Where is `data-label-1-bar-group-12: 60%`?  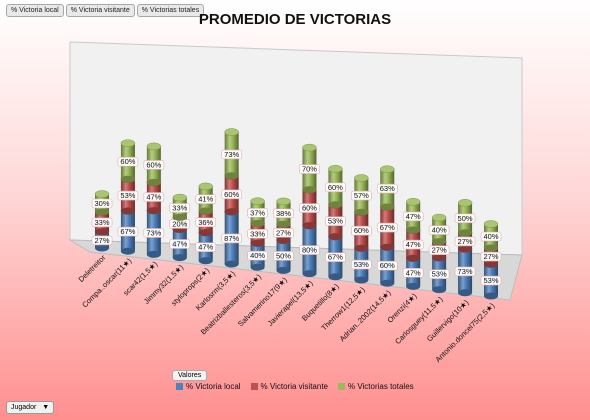 data-label-1-bar-group-12: 60% is located at coordinates (387, 265).